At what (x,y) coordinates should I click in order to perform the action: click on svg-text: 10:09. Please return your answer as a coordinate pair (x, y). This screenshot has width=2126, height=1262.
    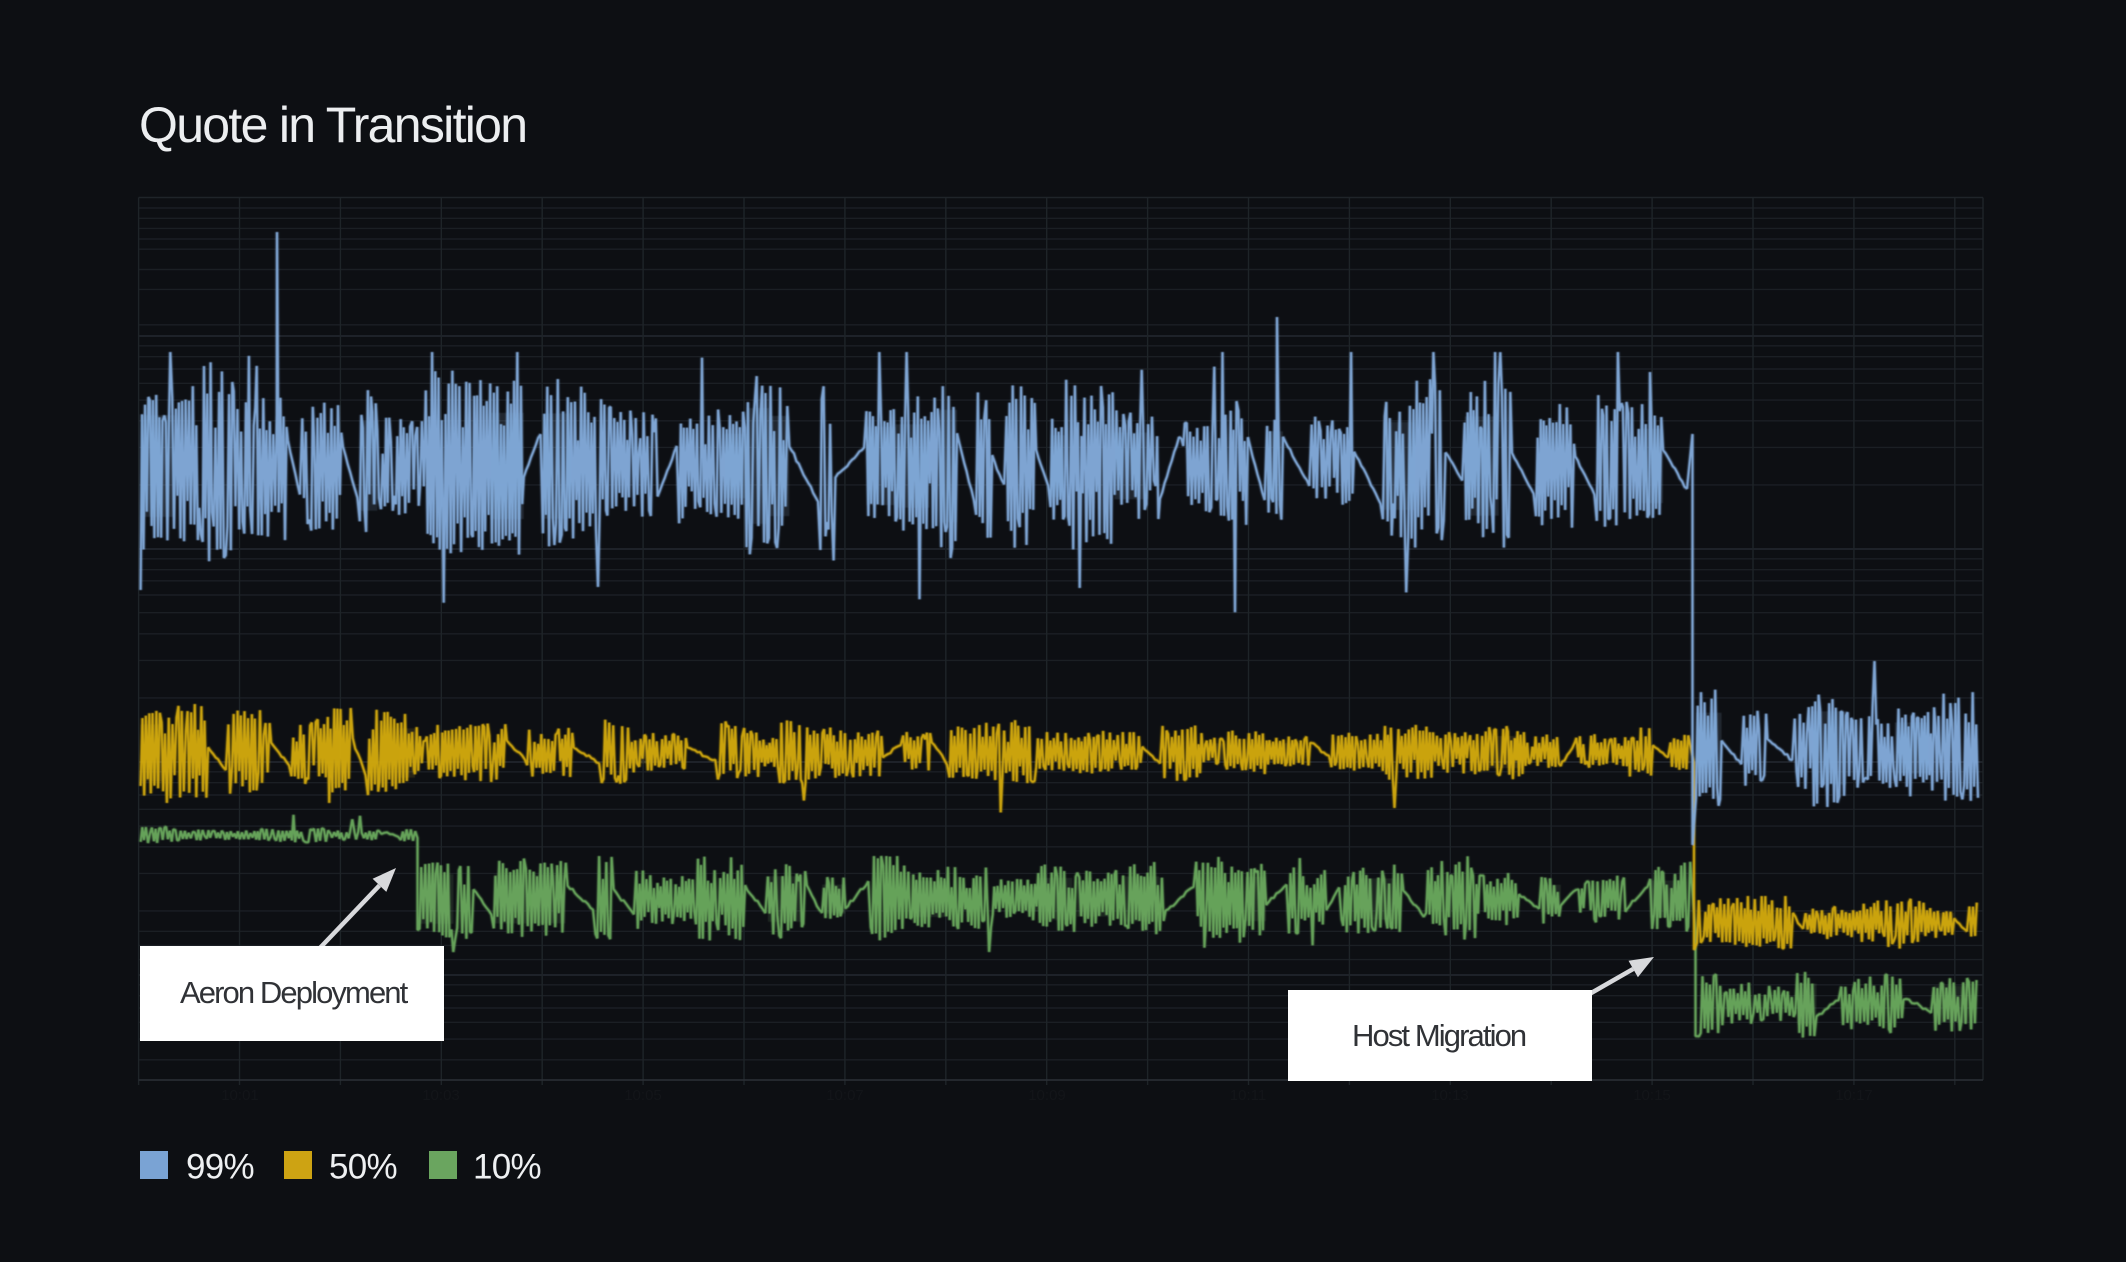
    Looking at the image, I should click on (1047, 1095).